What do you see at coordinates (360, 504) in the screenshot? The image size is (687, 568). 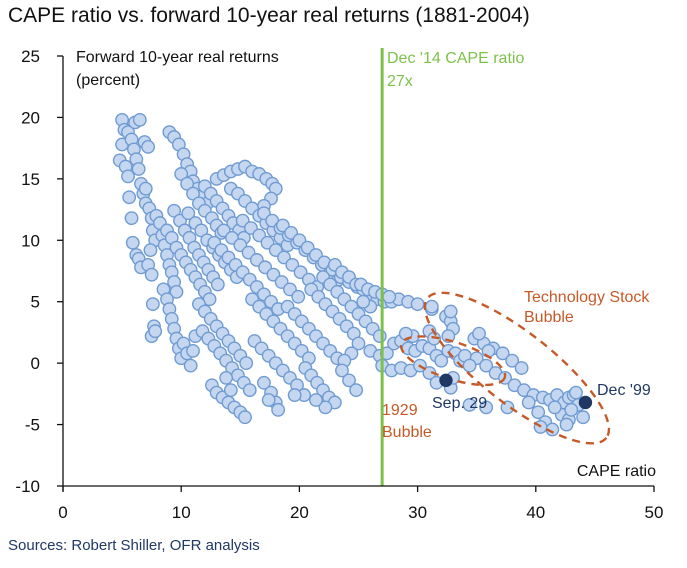 I see `x-ticks: 0 10 20 30 40 50` at bounding box center [360, 504].